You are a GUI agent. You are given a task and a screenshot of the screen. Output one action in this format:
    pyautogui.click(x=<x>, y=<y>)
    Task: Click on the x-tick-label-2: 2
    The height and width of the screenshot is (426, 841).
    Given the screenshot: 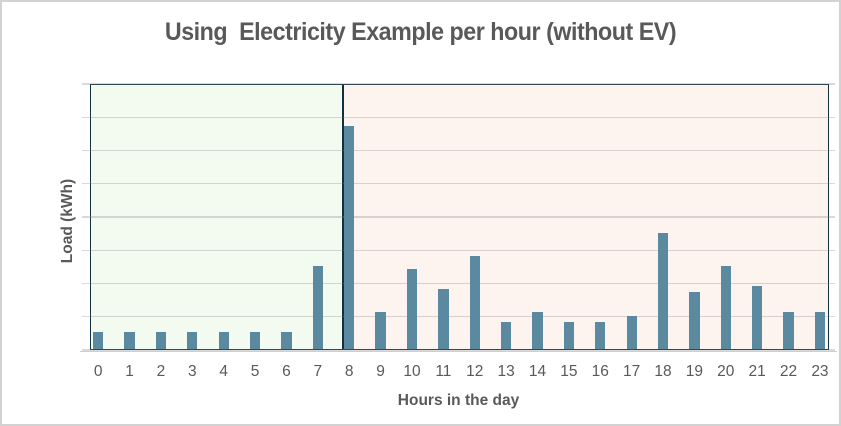 What is the action you would take?
    pyautogui.click(x=161, y=371)
    